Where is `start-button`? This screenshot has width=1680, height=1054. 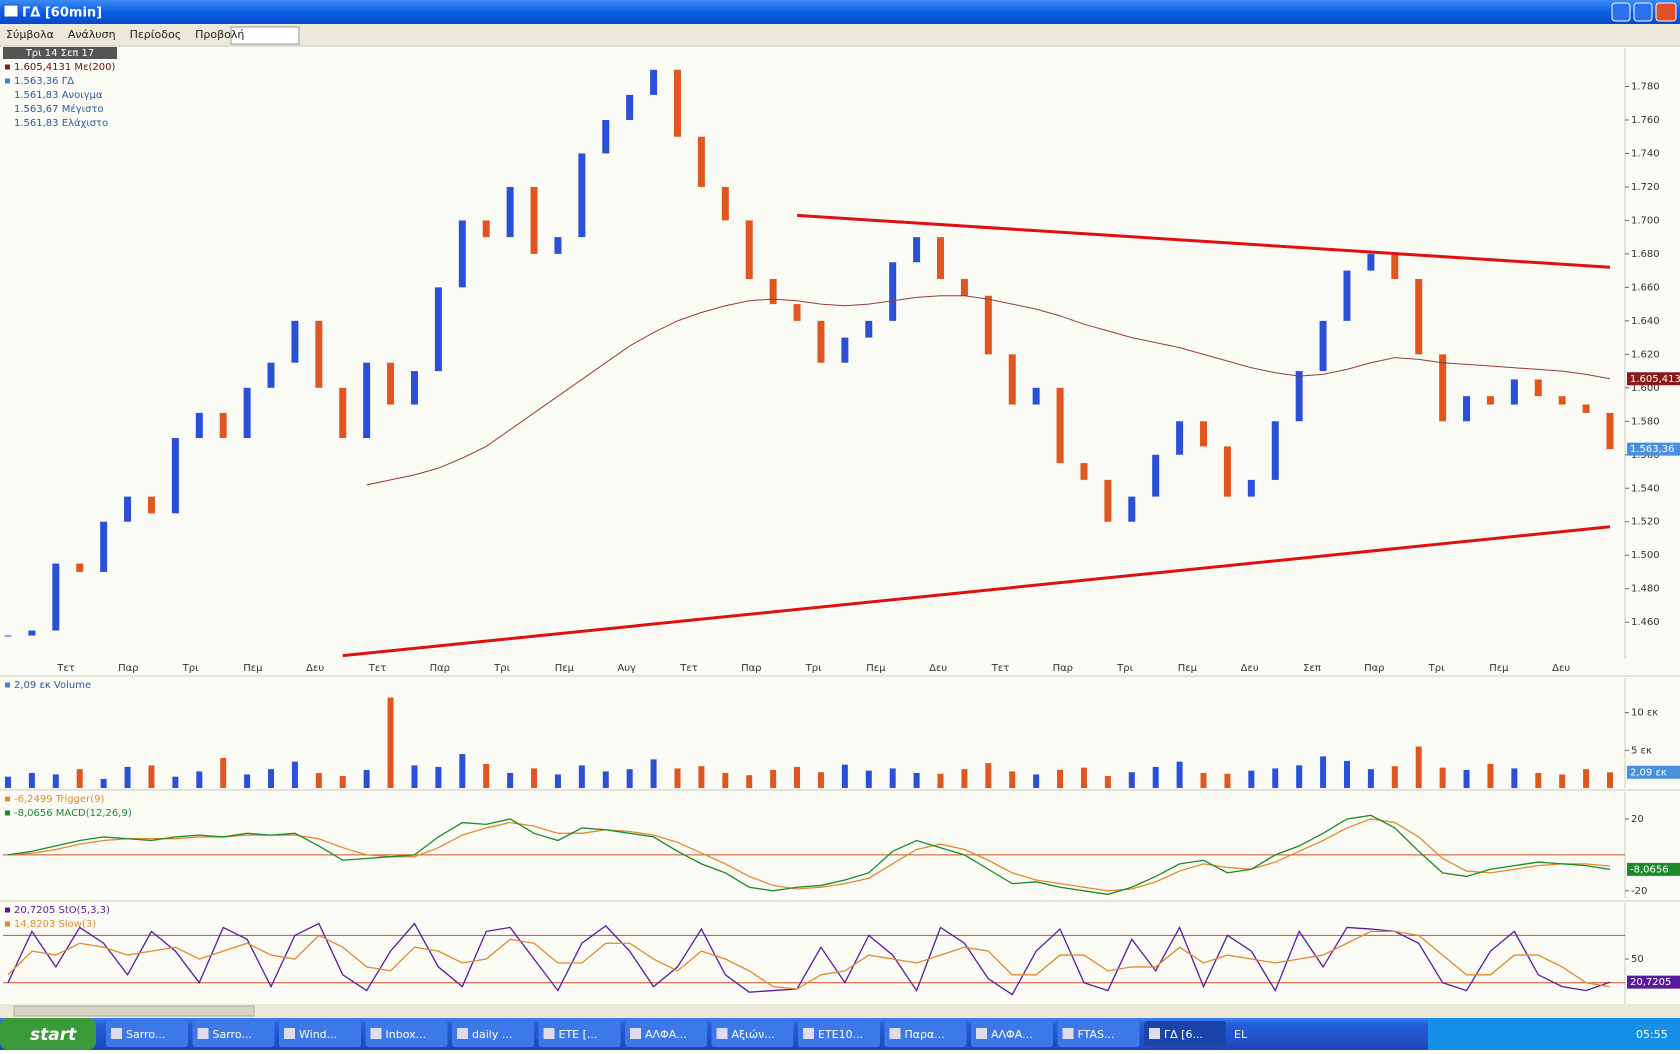
start-button is located at coordinates (48, 1034).